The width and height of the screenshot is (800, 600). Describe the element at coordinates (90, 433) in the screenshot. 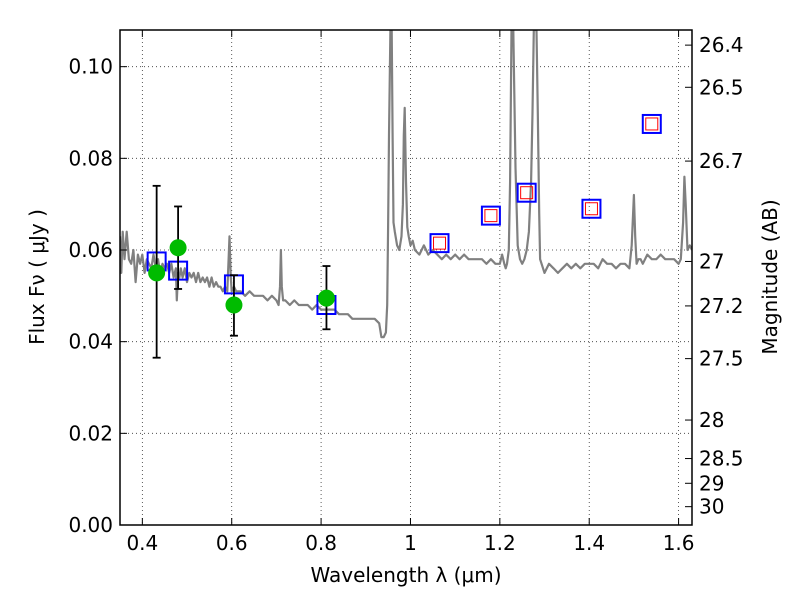

I see `y-tick-label: 0.02` at that location.